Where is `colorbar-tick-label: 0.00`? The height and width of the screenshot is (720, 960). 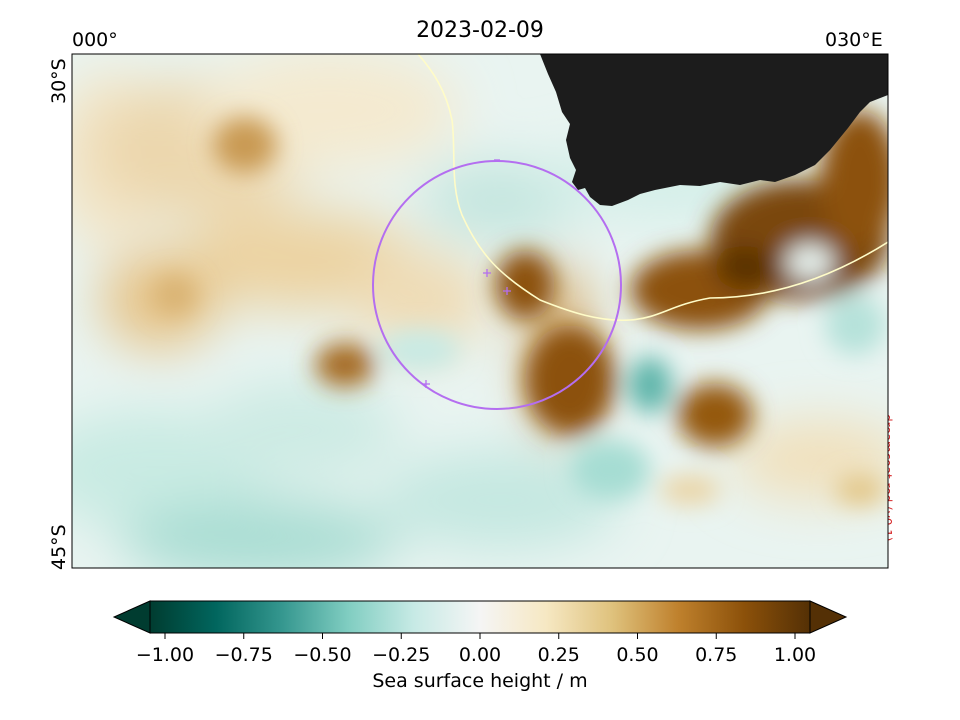
colorbar-tick-label: 0.00 is located at coordinates (480, 655).